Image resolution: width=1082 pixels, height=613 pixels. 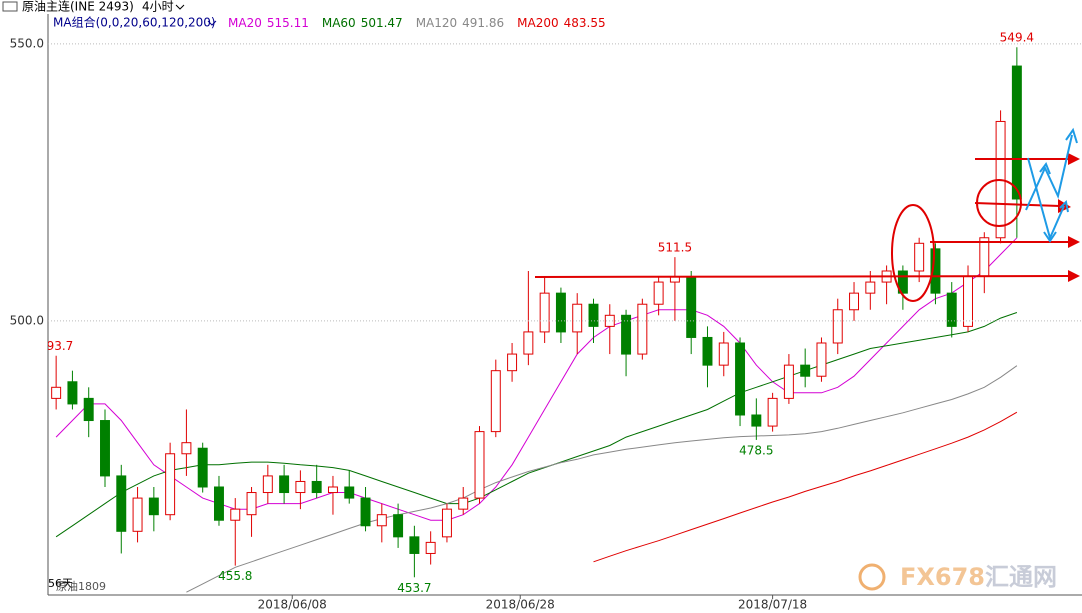 What do you see at coordinates (1017, 38) in the screenshot?
I see `high-label: 549.4` at bounding box center [1017, 38].